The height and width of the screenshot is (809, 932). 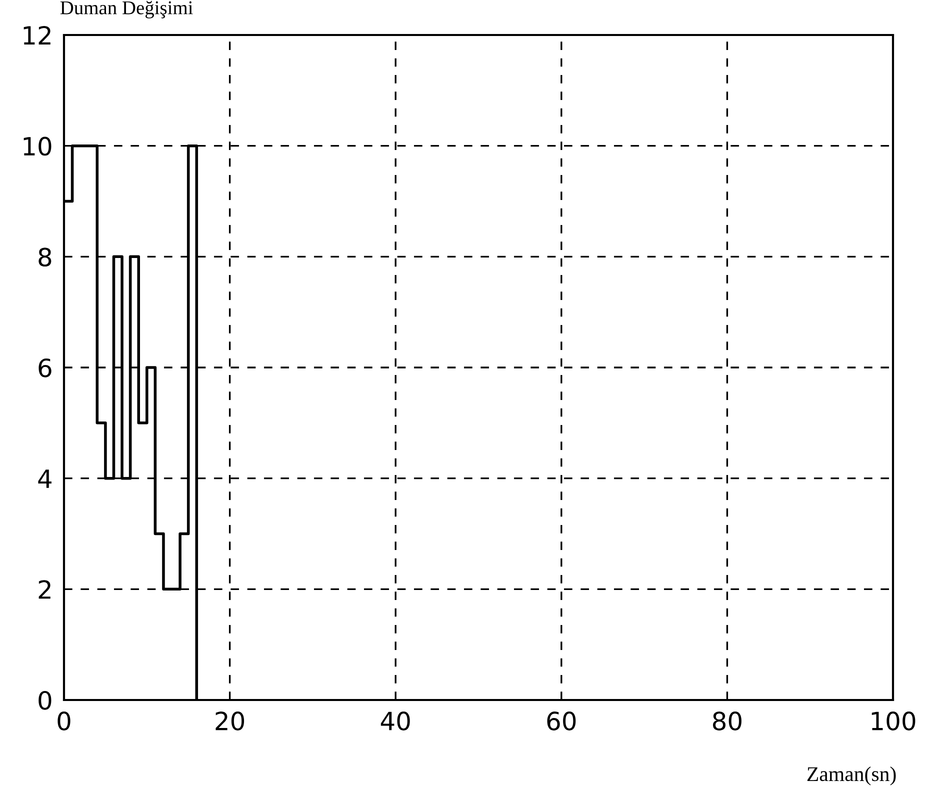 What do you see at coordinates (395, 721) in the screenshot?
I see `x-tick-label: 40` at bounding box center [395, 721].